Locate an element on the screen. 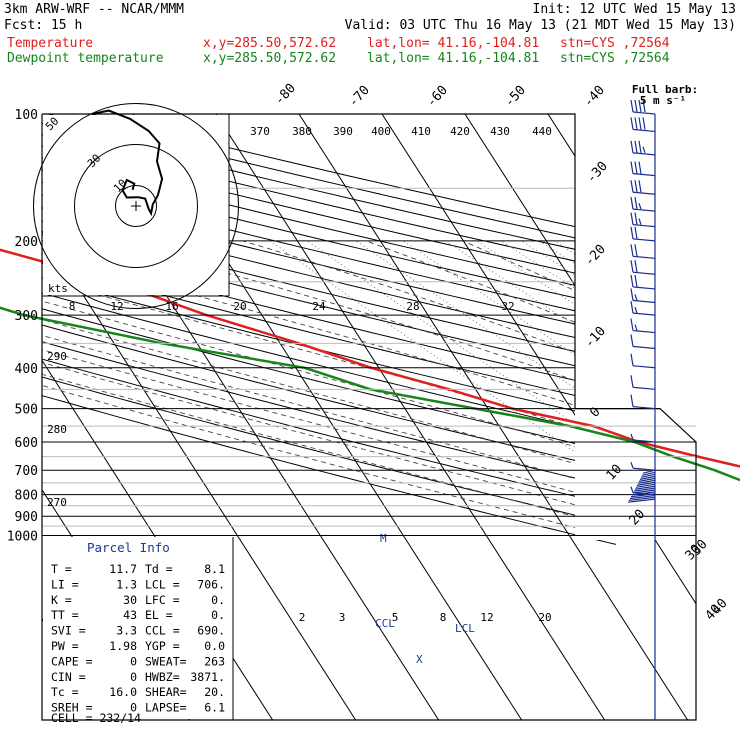  dewpoint-station: stn=CYS ,72564 is located at coordinates (615, 58).